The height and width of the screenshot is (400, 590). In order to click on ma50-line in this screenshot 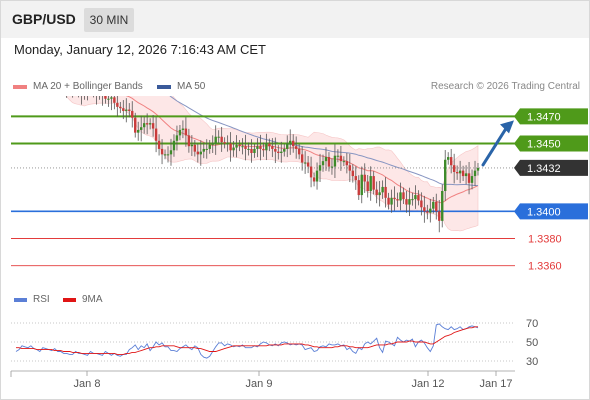, I will do `click(323, 141)`.